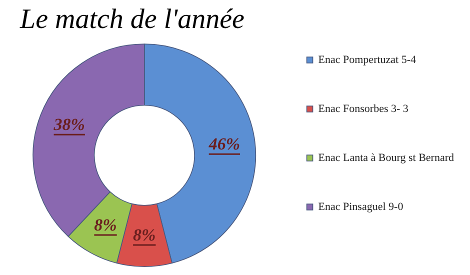  What do you see at coordinates (224, 144) in the screenshot?
I see `data-label: 46%` at bounding box center [224, 144].